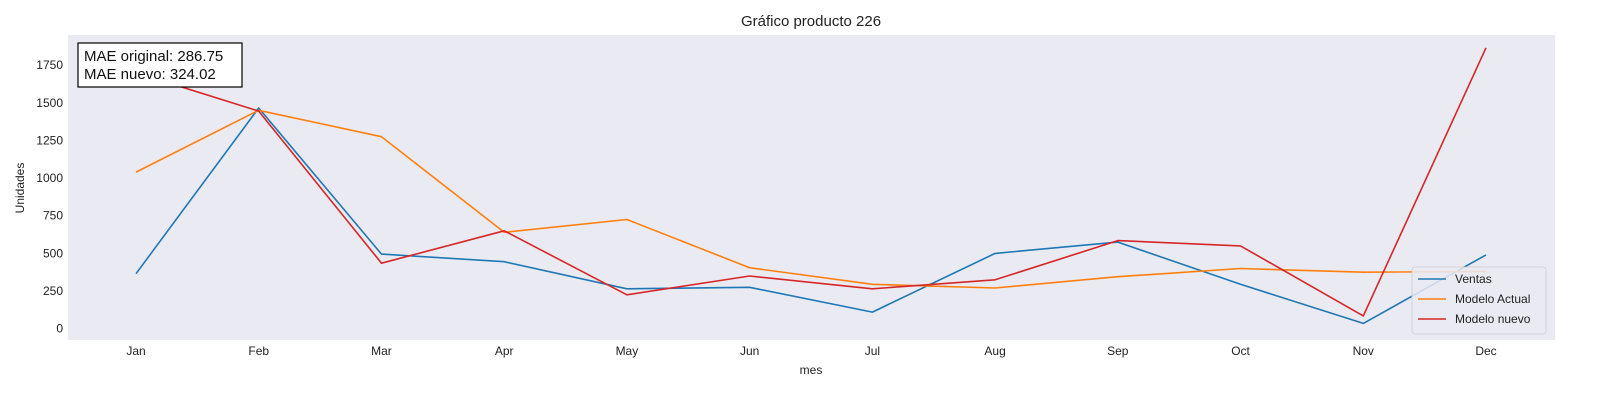  Describe the element at coordinates (504, 351) in the screenshot. I see `x-tick-label: Apr` at that location.